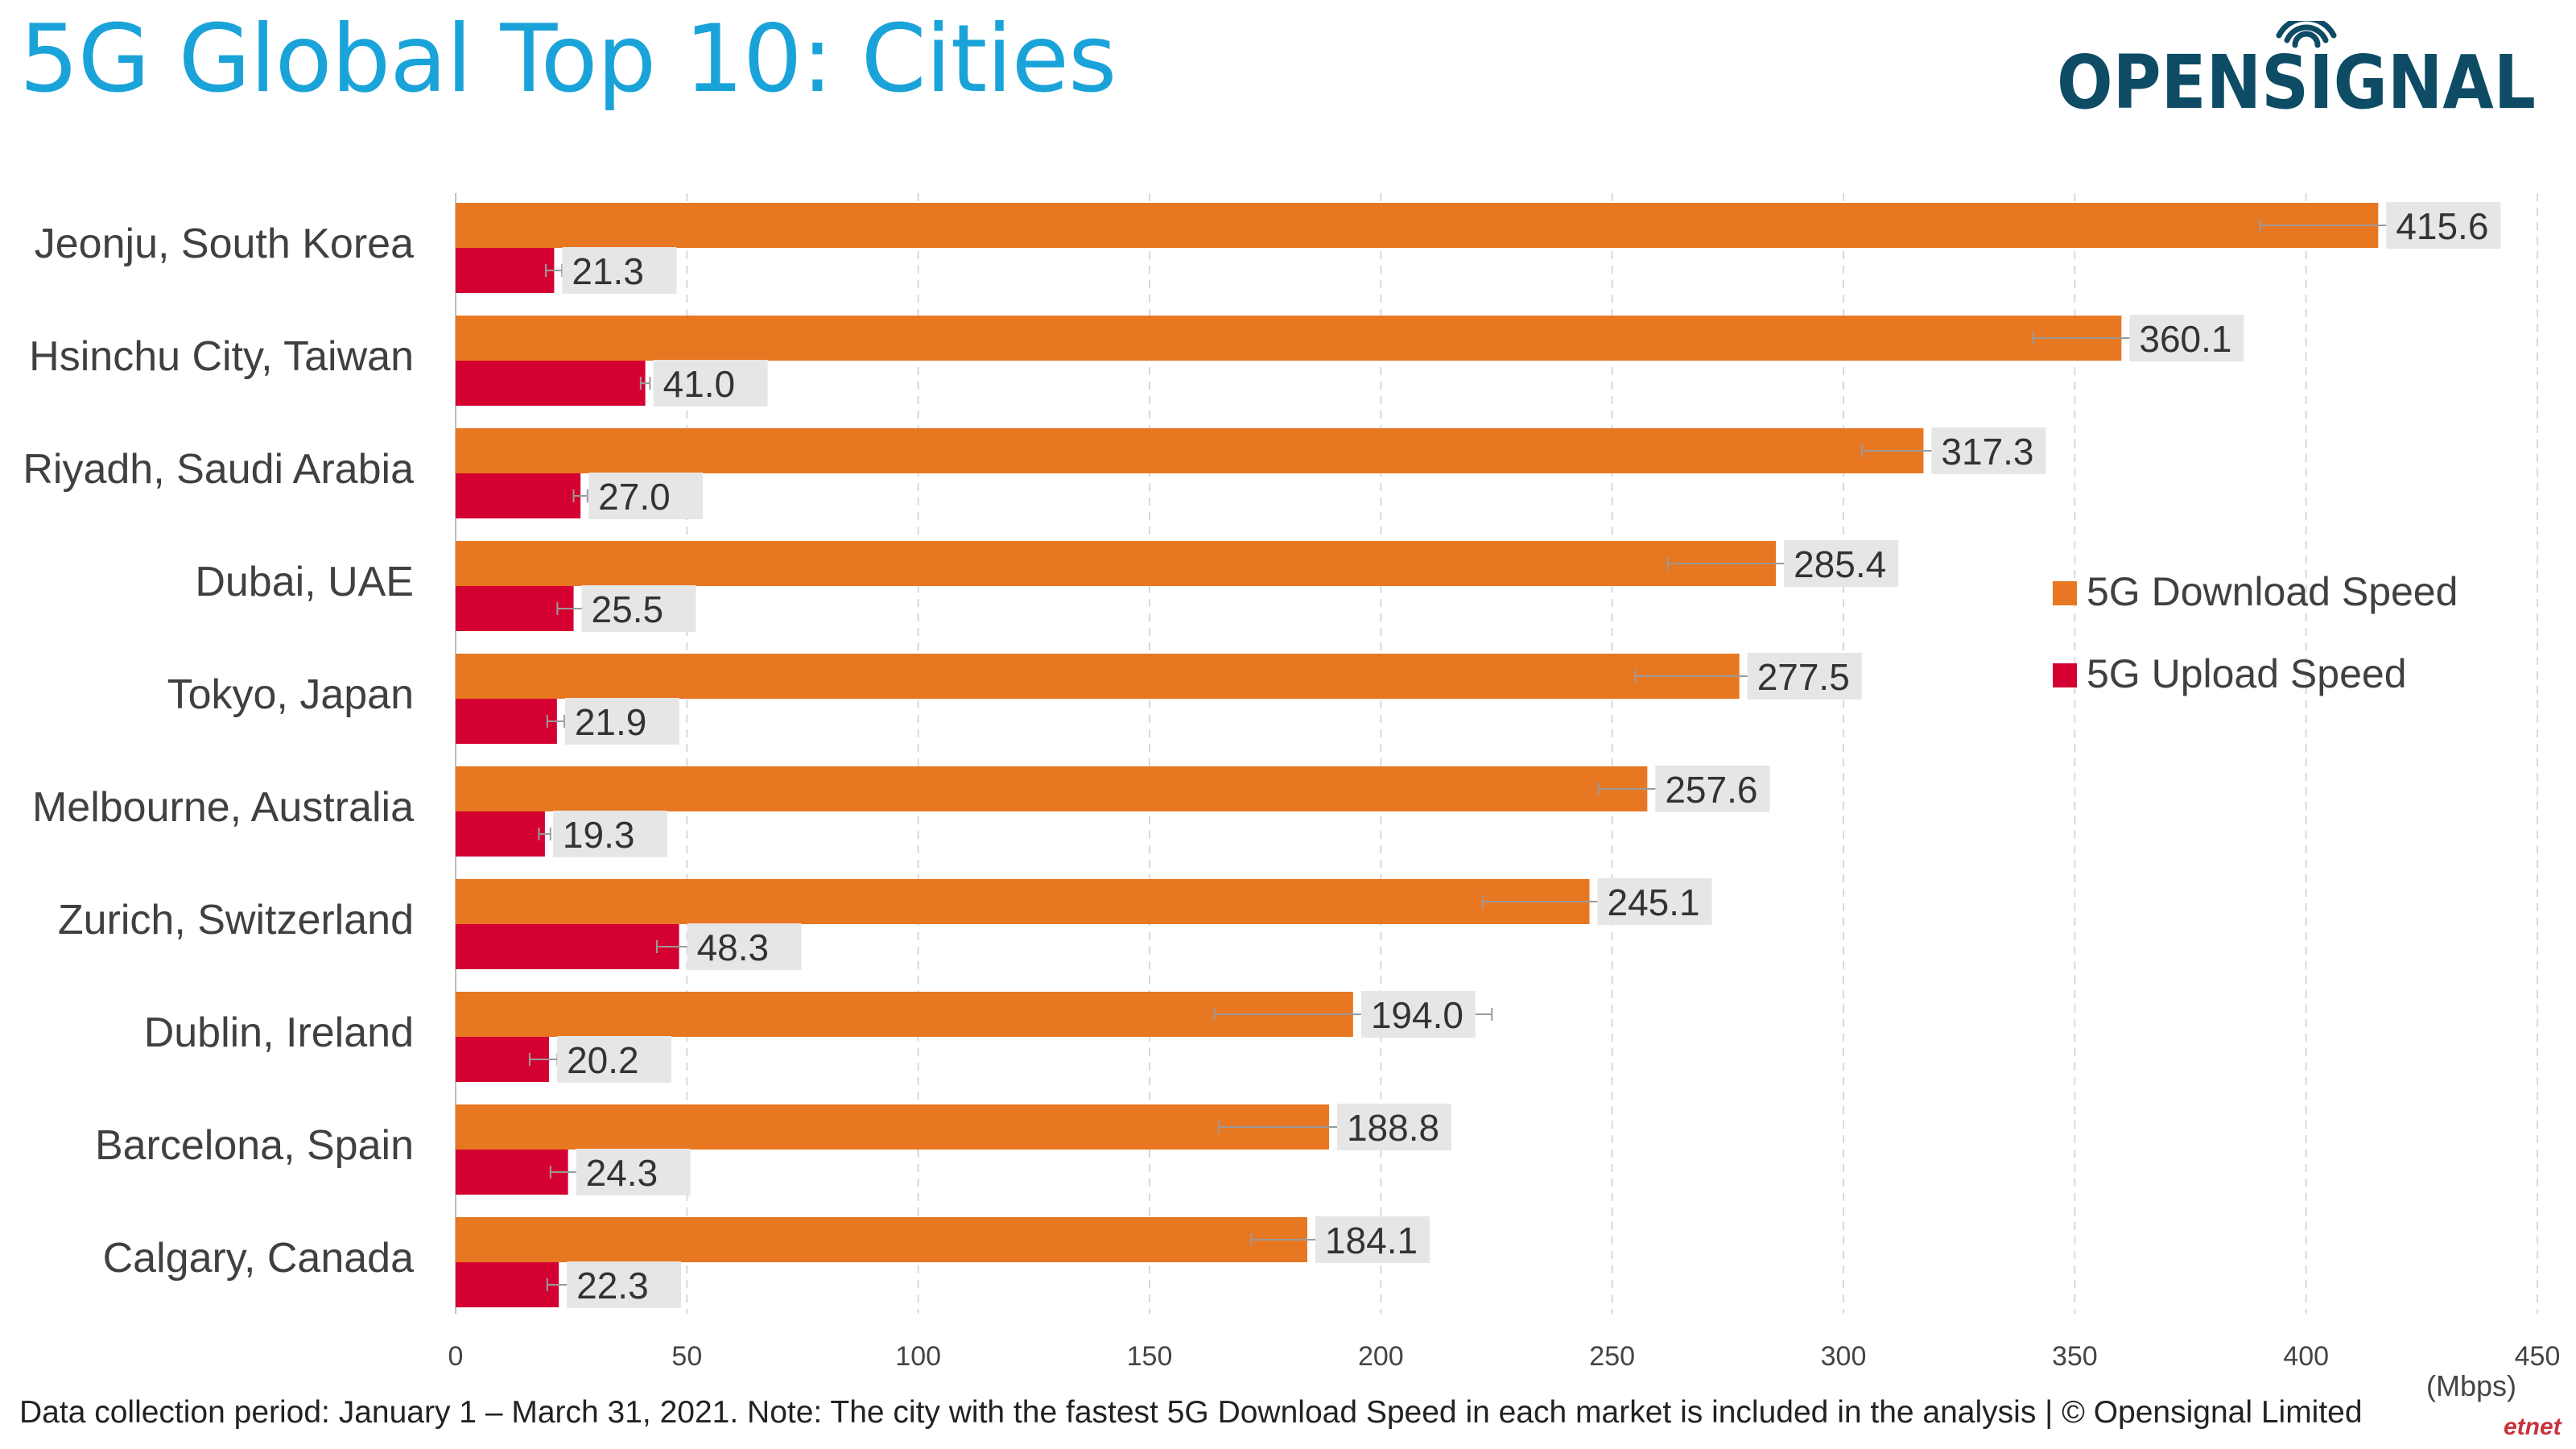 This screenshot has height=1449, width=2576. Describe the element at coordinates (603, 1060) in the screenshot. I see `data-label: 20.2` at that location.